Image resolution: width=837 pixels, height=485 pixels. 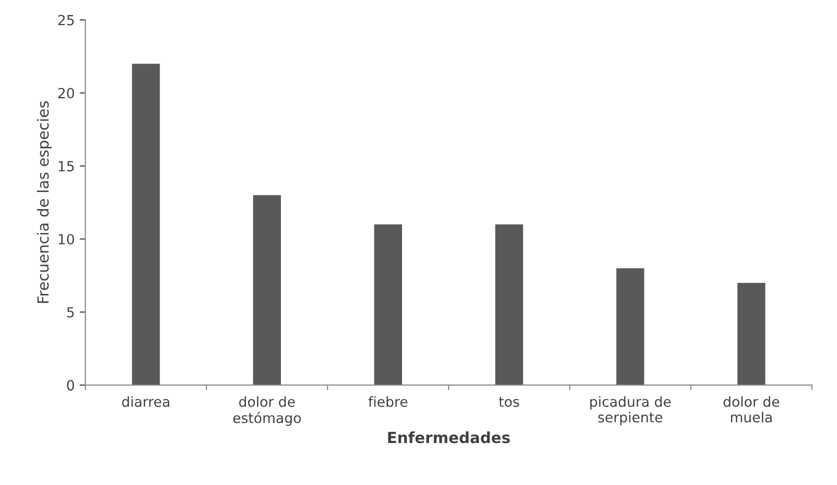 What do you see at coordinates (146, 401) in the screenshot?
I see `x-tick-label: diarrea` at bounding box center [146, 401].